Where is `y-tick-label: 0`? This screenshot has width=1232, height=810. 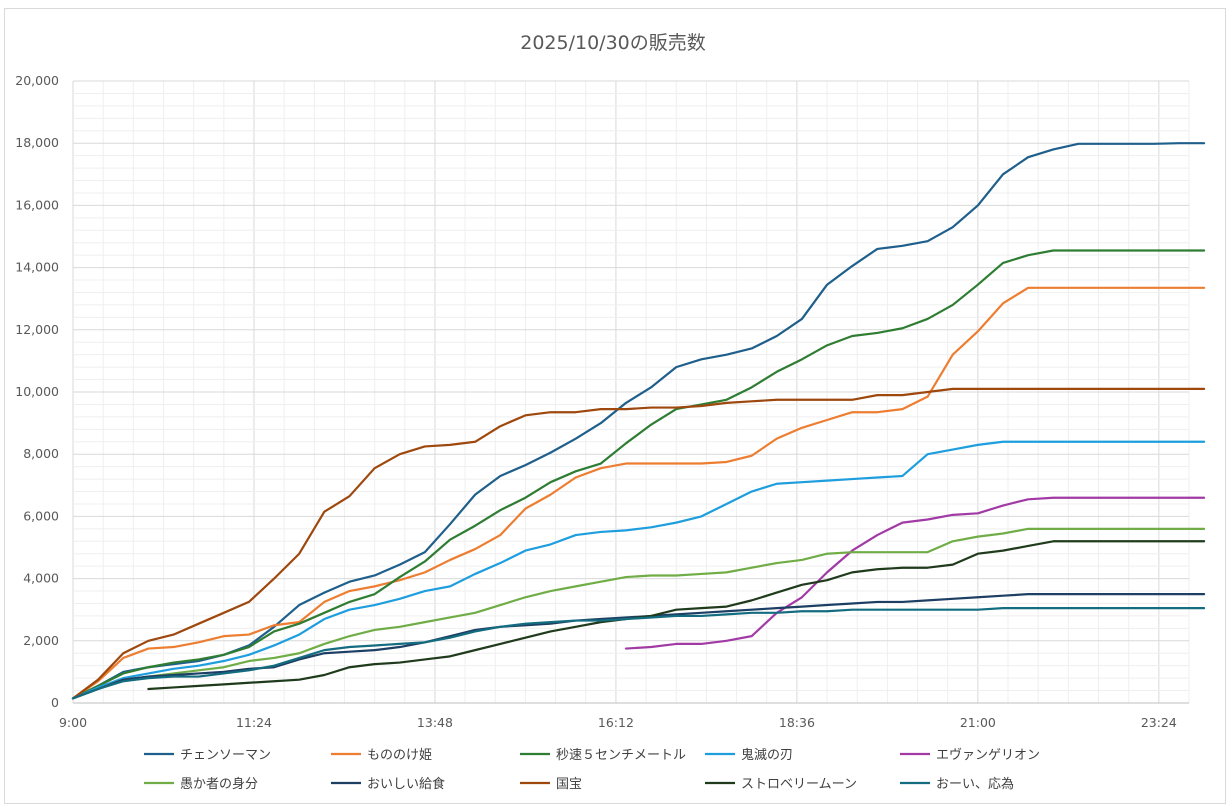
y-tick-label: 0 is located at coordinates (55, 702).